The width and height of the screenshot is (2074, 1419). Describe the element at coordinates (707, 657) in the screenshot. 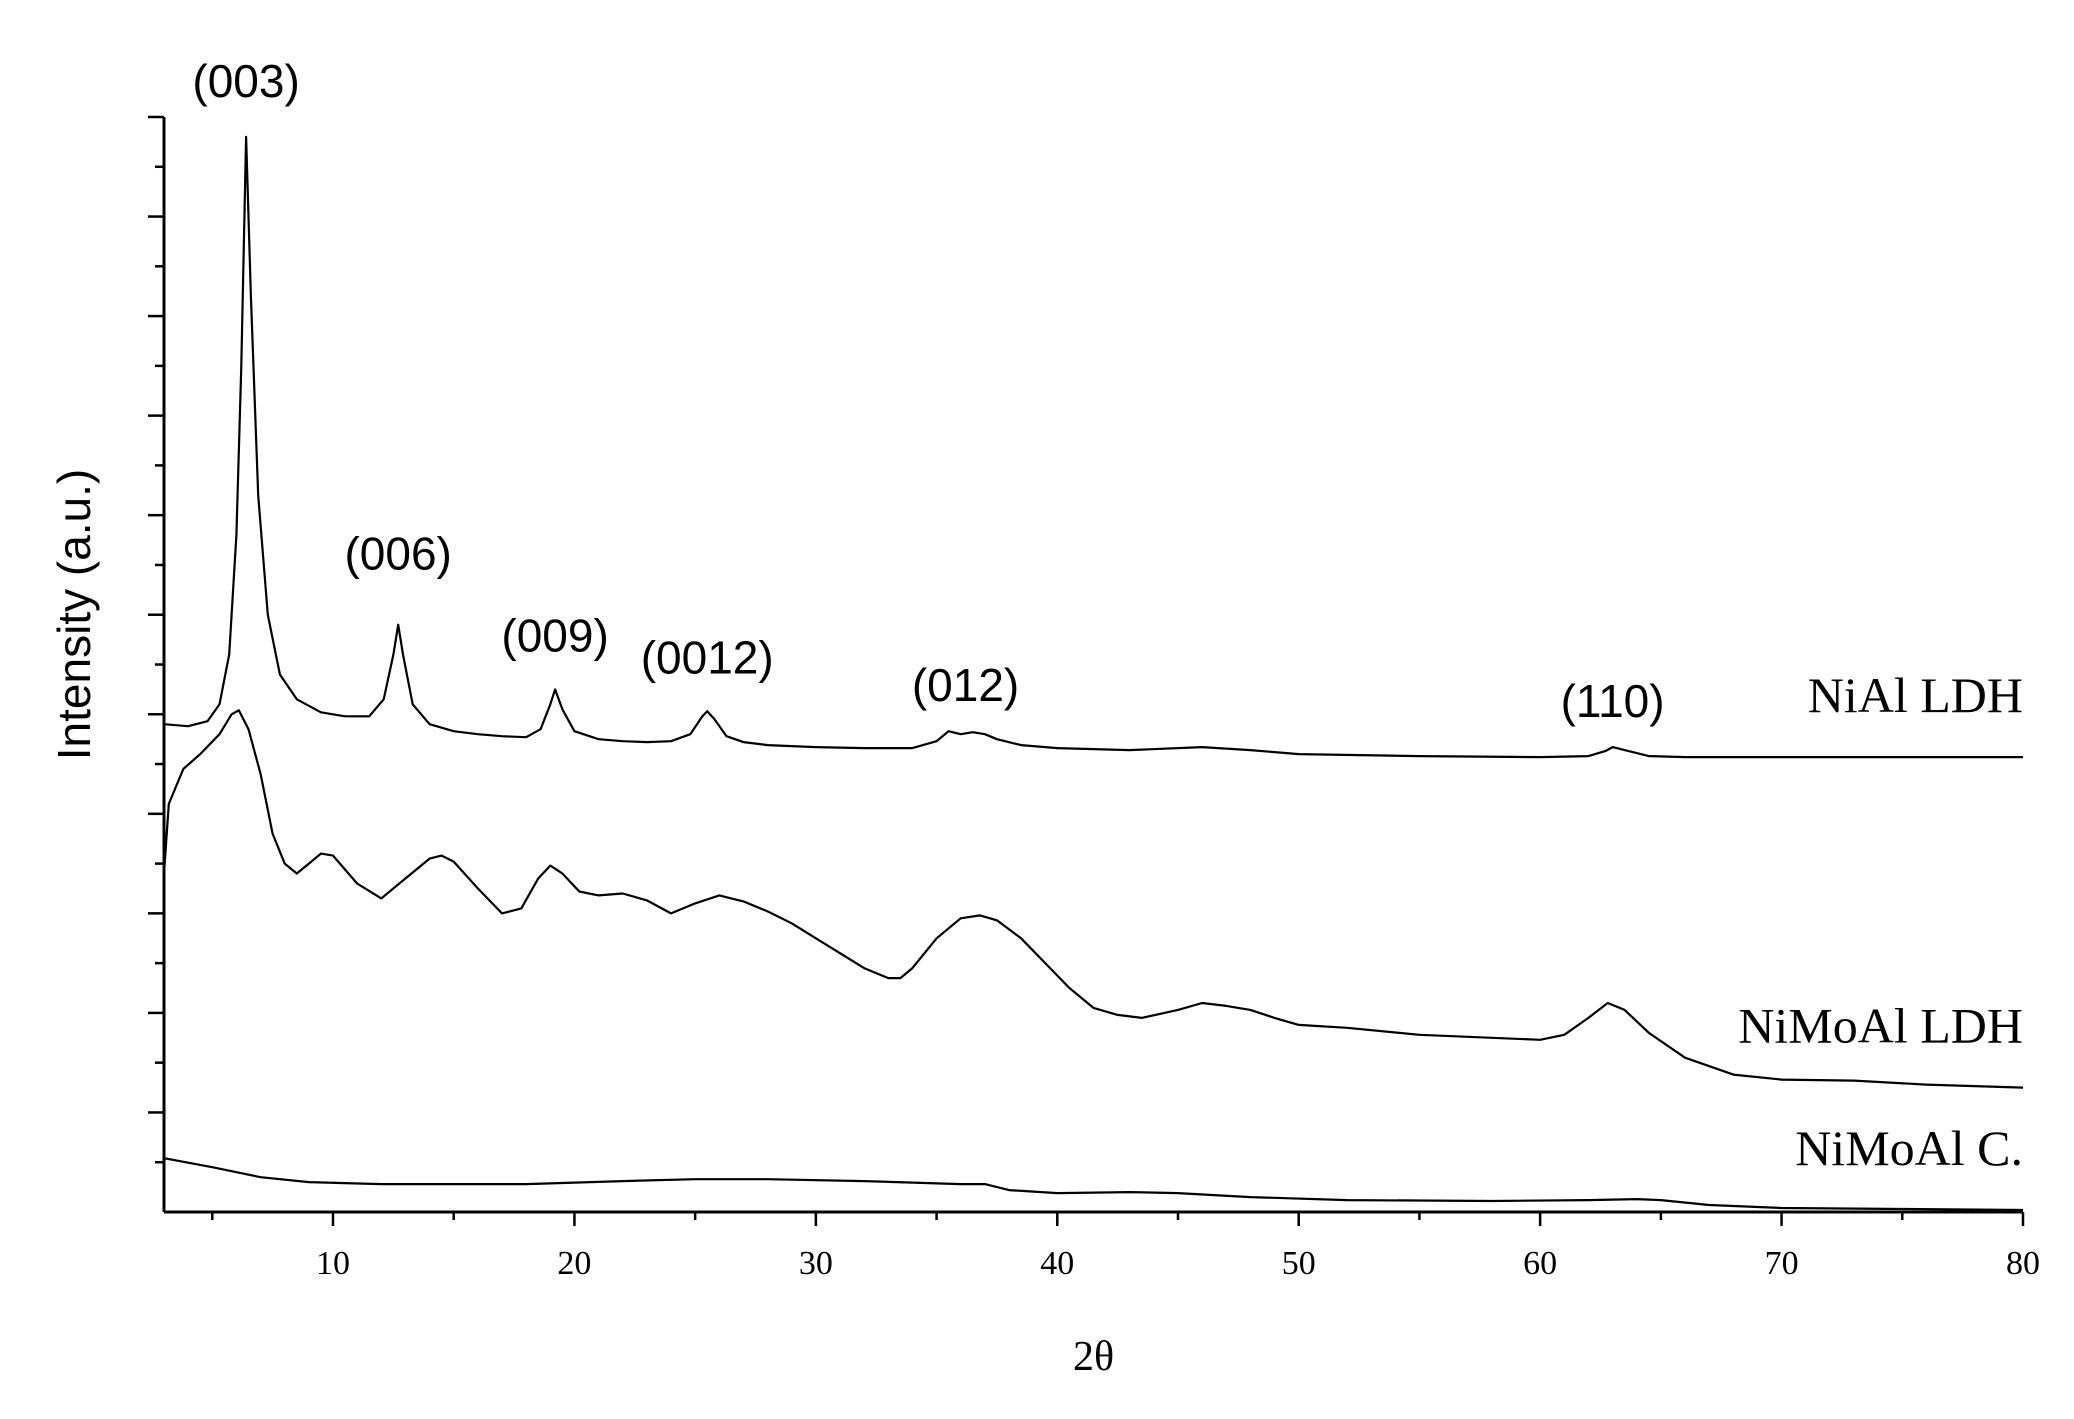

I see `peak-label: (0012)` at that location.